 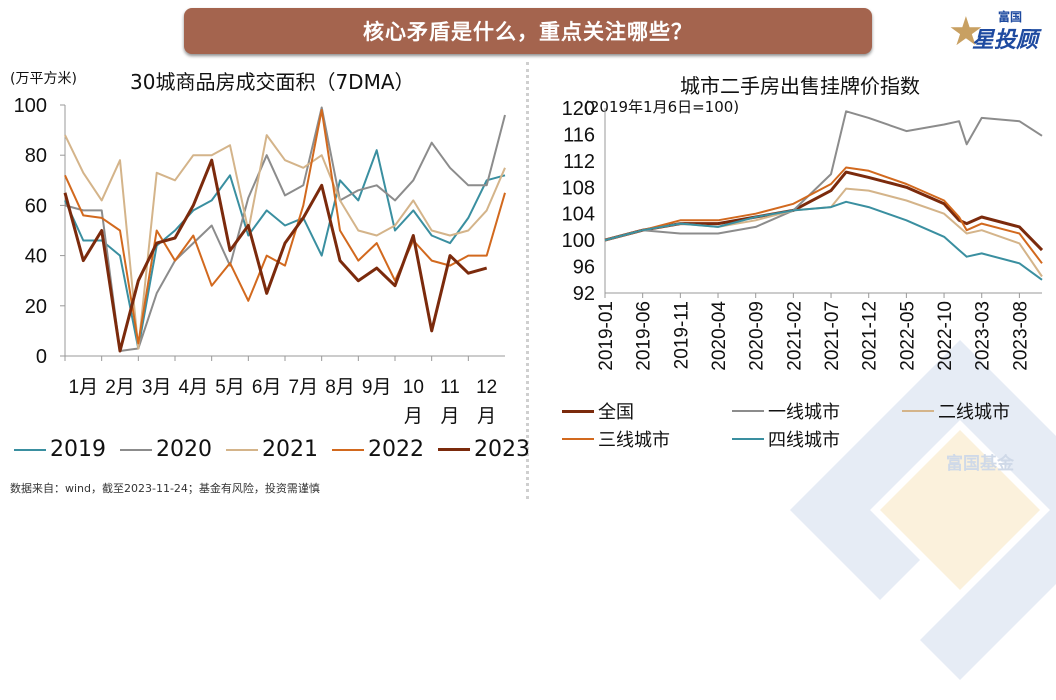 I want to click on right-chart-base-note: (2019年1月6日=100), so click(x=662, y=107).